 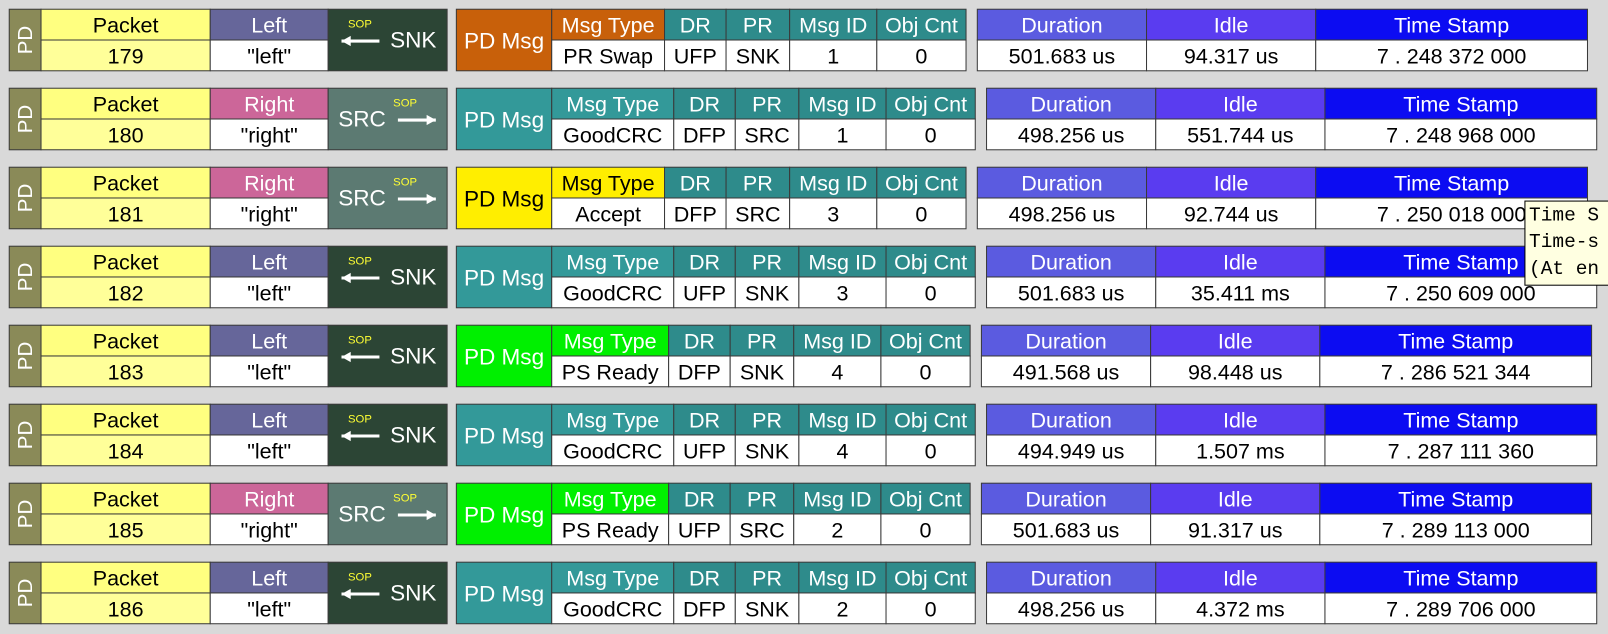 I want to click on tooltip-line: (At en, so click(x=1564, y=269).